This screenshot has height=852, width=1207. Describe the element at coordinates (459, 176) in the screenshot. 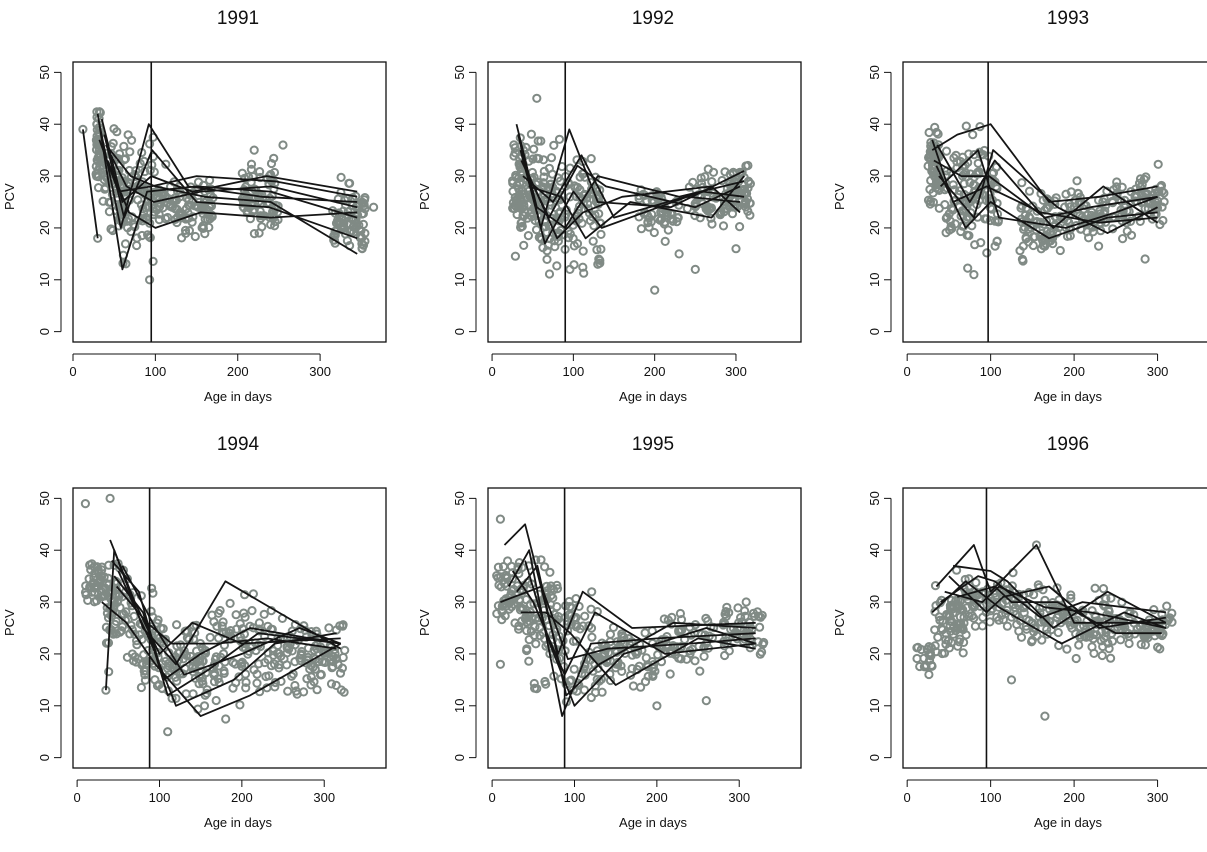

I see `y-tick-label: 30` at that location.